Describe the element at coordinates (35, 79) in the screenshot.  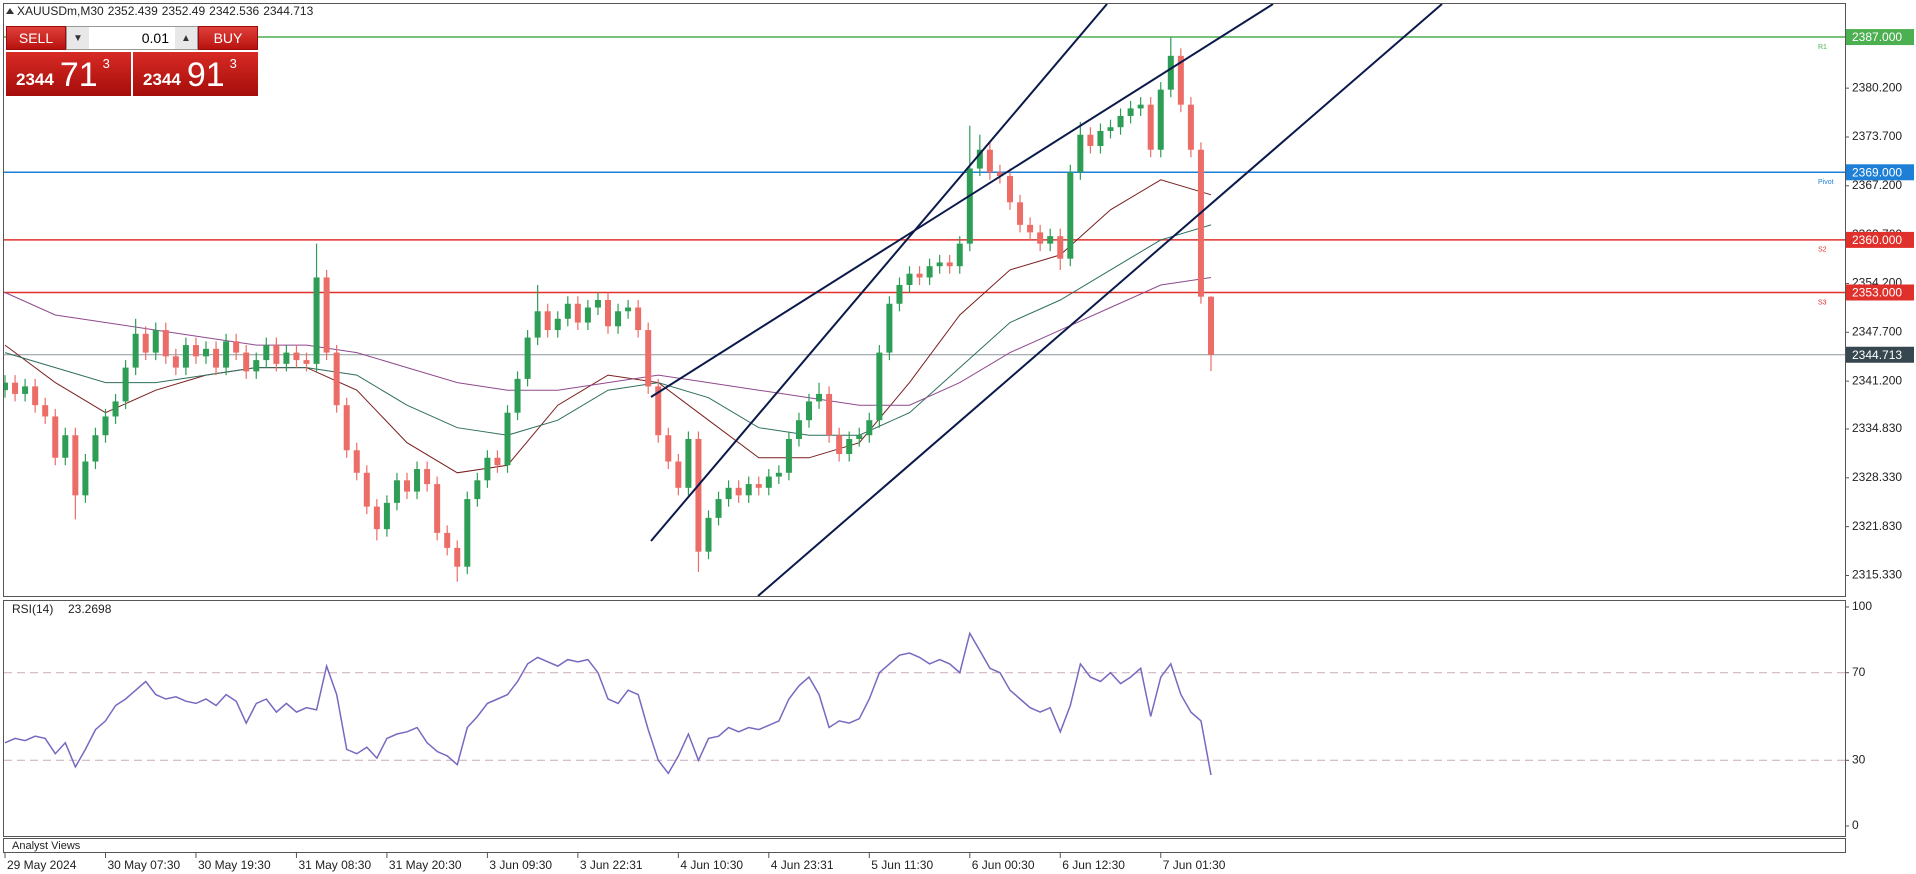
I see `bid-big: 2344` at that location.